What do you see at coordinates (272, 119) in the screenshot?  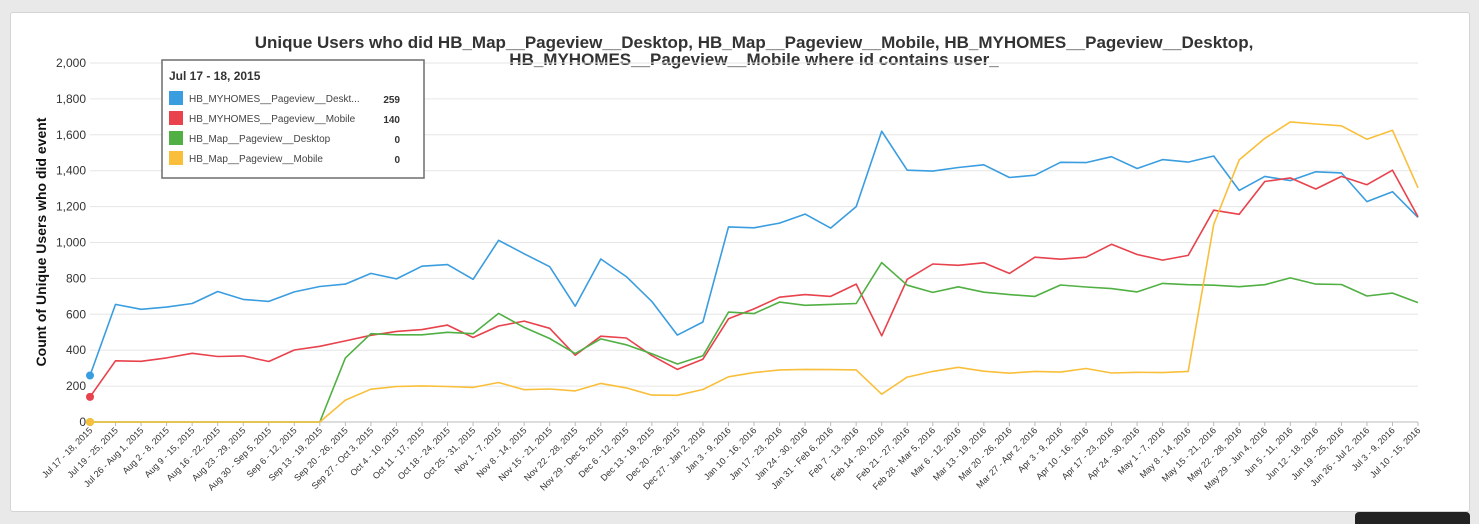 I see `tooltip-series-name: HB_MYHOMES__Pageview__Mobile` at bounding box center [272, 119].